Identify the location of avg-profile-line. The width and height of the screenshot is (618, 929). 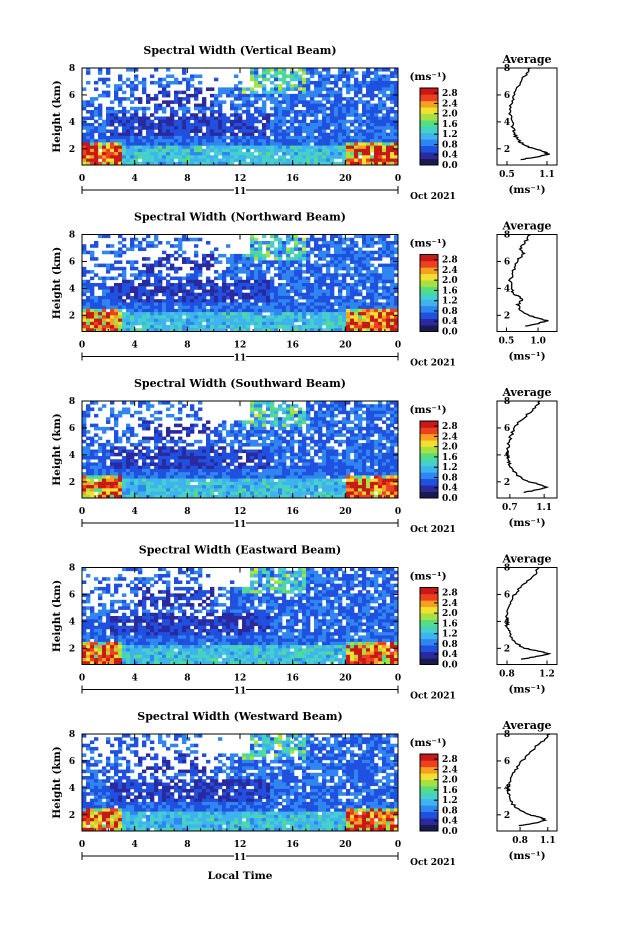
(529, 114).